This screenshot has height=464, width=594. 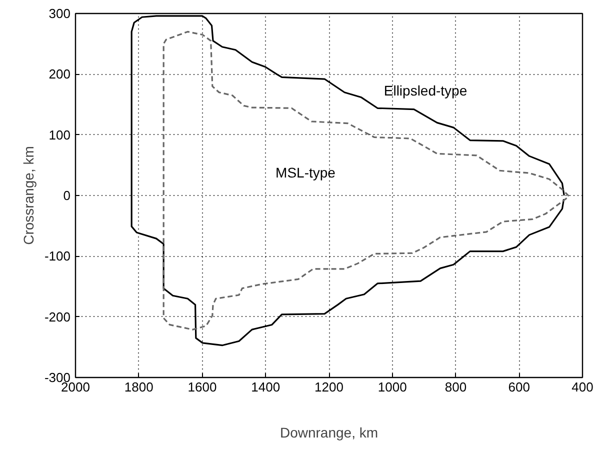 I want to click on x-tick-label: 1800, so click(x=139, y=387).